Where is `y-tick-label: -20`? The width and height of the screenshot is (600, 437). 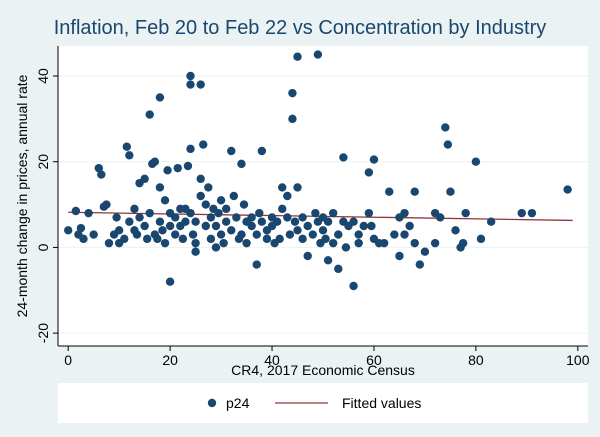 y-tick-label: -20 is located at coordinates (43, 333).